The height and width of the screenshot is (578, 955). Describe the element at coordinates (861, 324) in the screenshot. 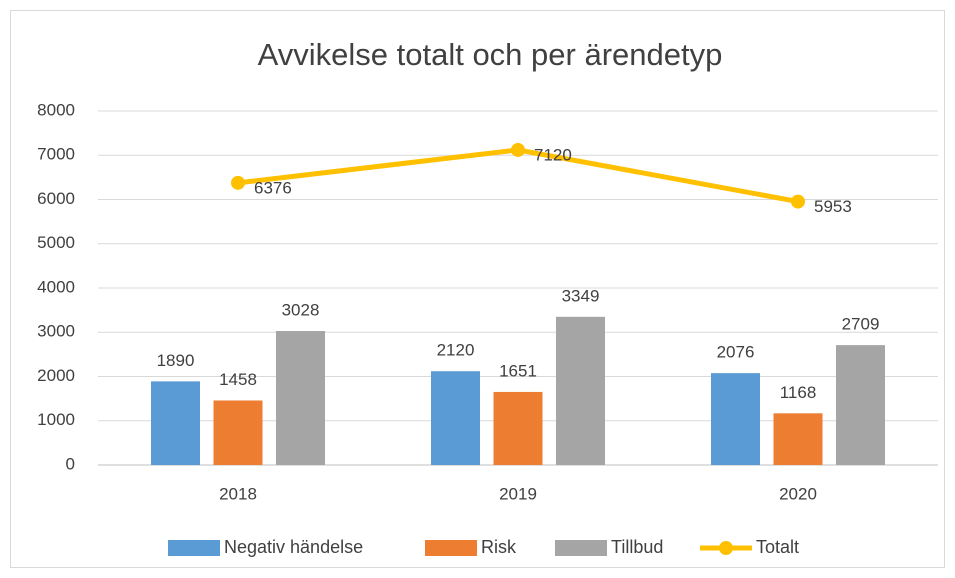

I see `data-label: 2709` at that location.